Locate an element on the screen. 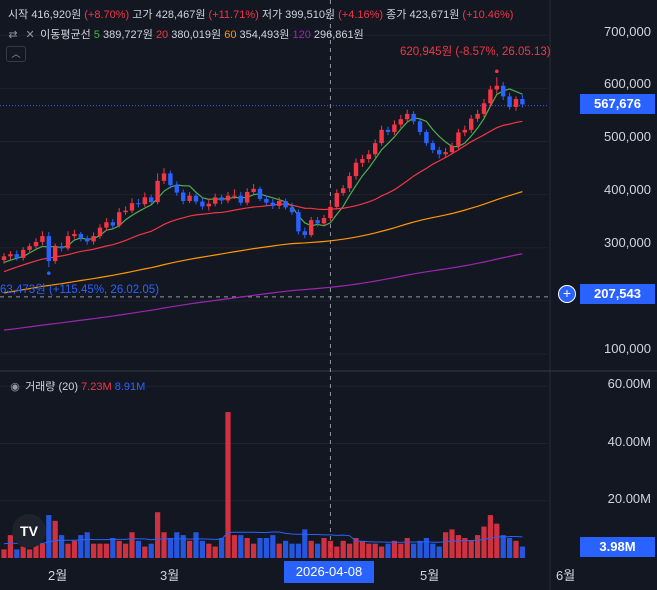 This screenshot has width=657, height=590. low-value: 399,510원 is located at coordinates (310, 15).